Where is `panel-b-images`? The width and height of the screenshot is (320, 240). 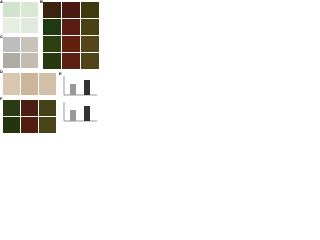
panel-b-images is located at coordinates (71, 35).